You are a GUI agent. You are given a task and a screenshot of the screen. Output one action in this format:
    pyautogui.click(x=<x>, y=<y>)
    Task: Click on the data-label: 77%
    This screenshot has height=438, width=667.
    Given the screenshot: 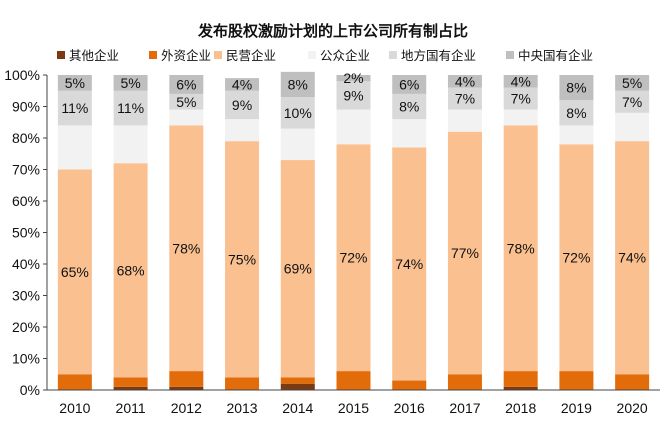 What is the action you would take?
    pyautogui.click(x=465, y=253)
    